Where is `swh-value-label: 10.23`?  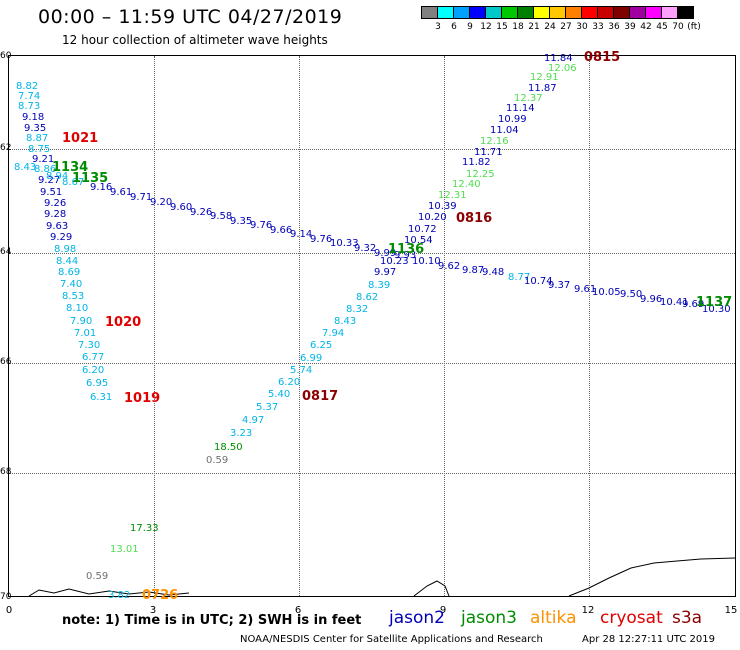 swh-value-label: 10.23 is located at coordinates (394, 261).